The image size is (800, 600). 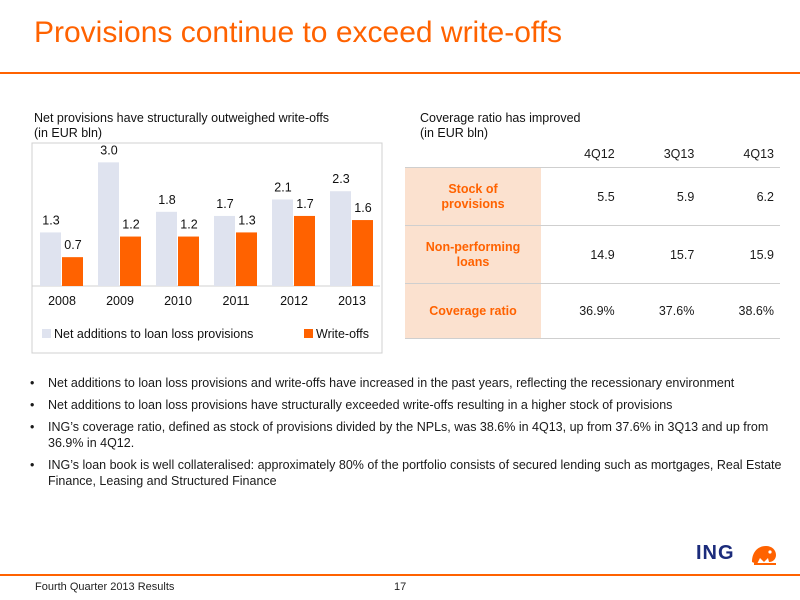 I want to click on bar-provisions-2010, so click(x=166, y=248).